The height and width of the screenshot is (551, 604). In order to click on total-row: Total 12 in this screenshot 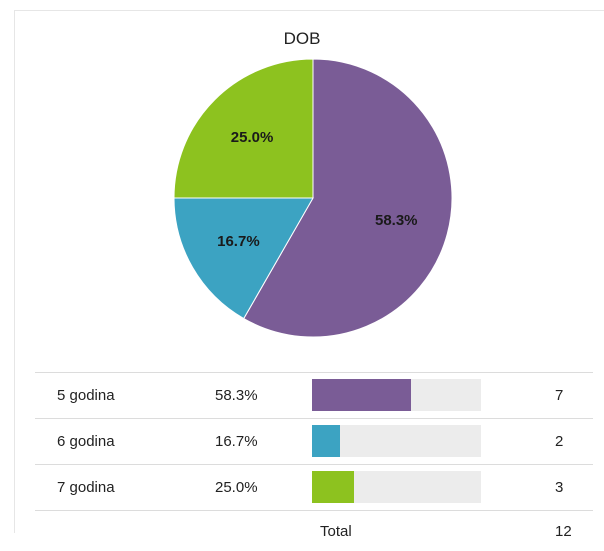, I will do `click(314, 530)`.